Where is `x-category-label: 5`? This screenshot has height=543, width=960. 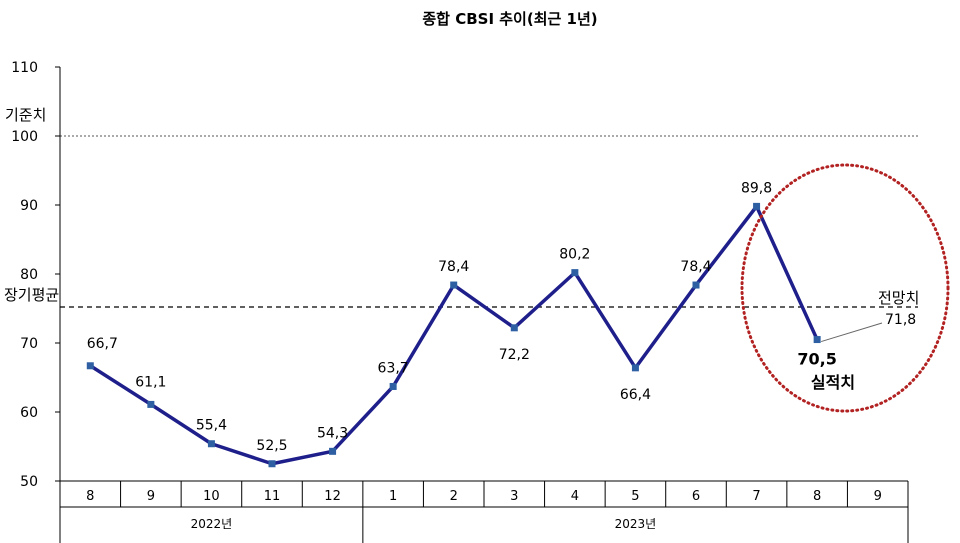 x-category-label: 5 is located at coordinates (635, 496).